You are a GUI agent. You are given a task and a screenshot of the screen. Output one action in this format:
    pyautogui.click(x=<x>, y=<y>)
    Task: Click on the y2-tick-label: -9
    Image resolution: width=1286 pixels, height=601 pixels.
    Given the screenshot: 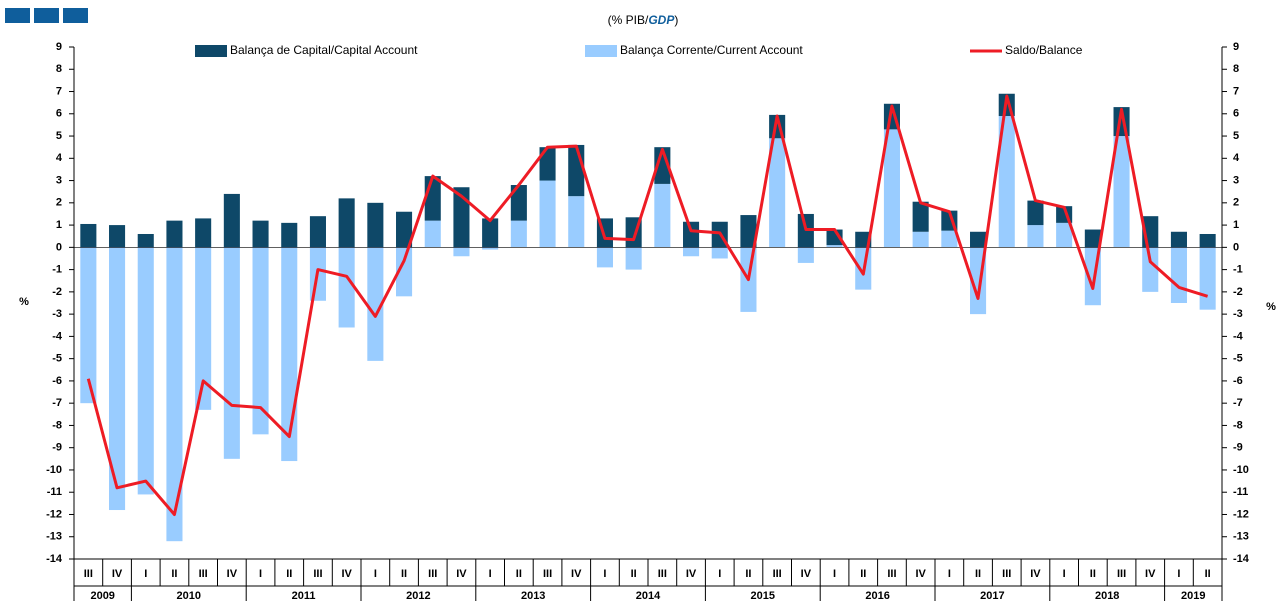 What is the action you would take?
    pyautogui.click(x=1238, y=448)
    